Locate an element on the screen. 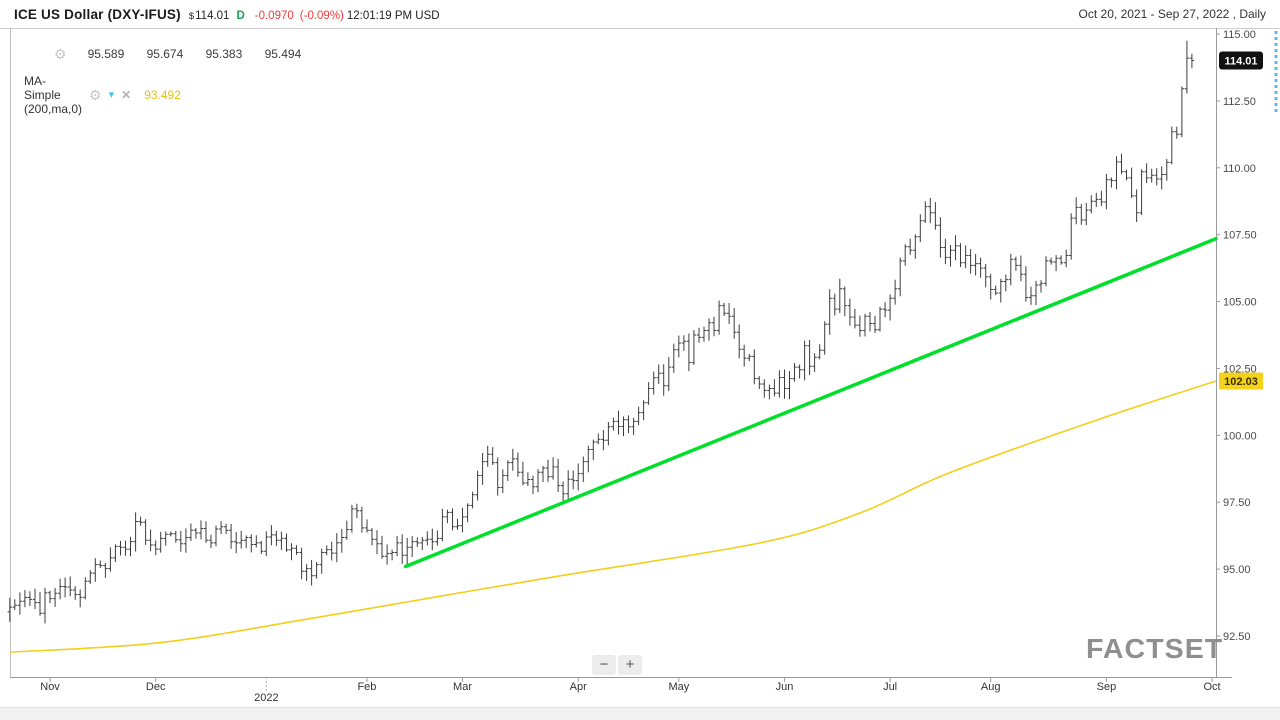 The height and width of the screenshot is (720, 1280). ohlc-legend-row: ⚙ 95.589 95.674 95.383 95.494 is located at coordinates (178, 54).